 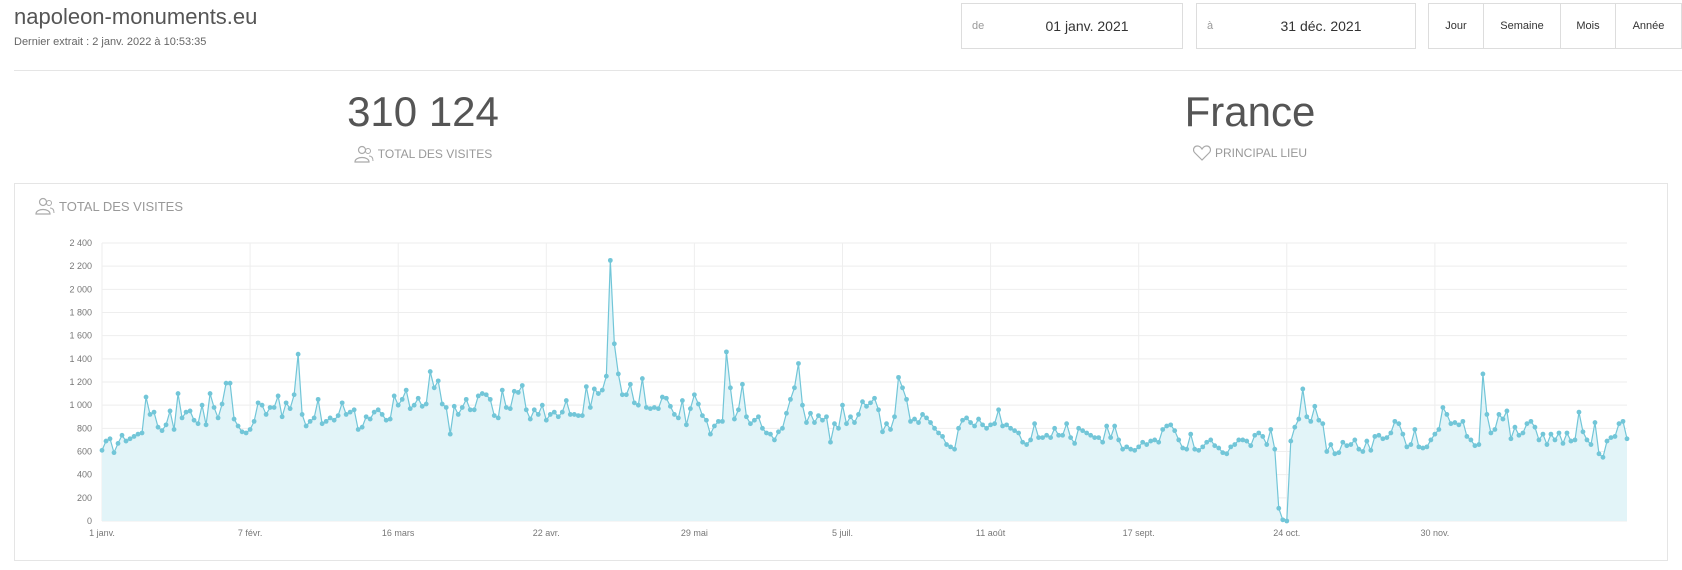 I want to click on main-place-value: France, so click(x=1250, y=111).